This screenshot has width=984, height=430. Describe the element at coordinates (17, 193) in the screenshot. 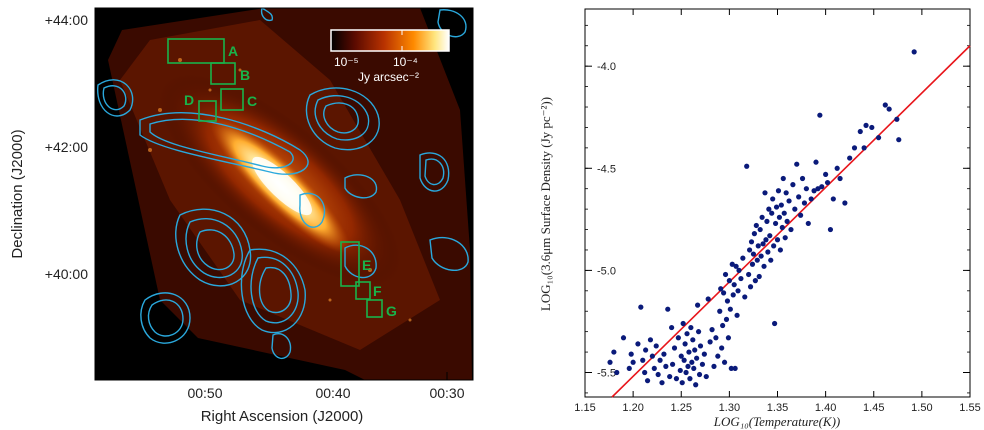

I see `y-axis-label: Declination (J2000)` at that location.